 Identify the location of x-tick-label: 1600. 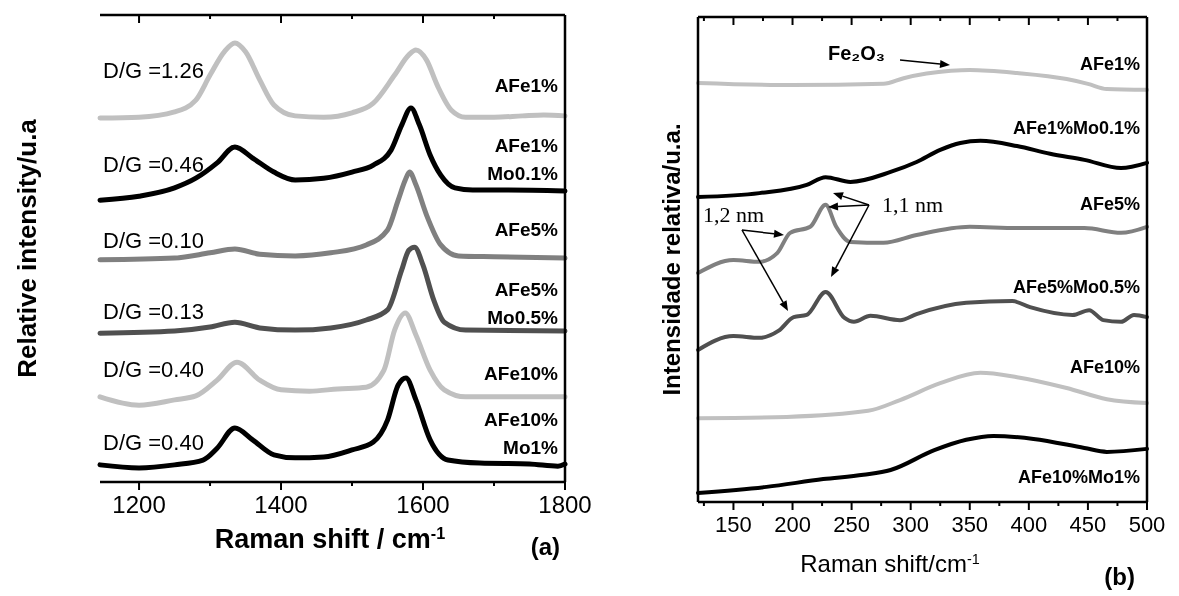
(423, 505).